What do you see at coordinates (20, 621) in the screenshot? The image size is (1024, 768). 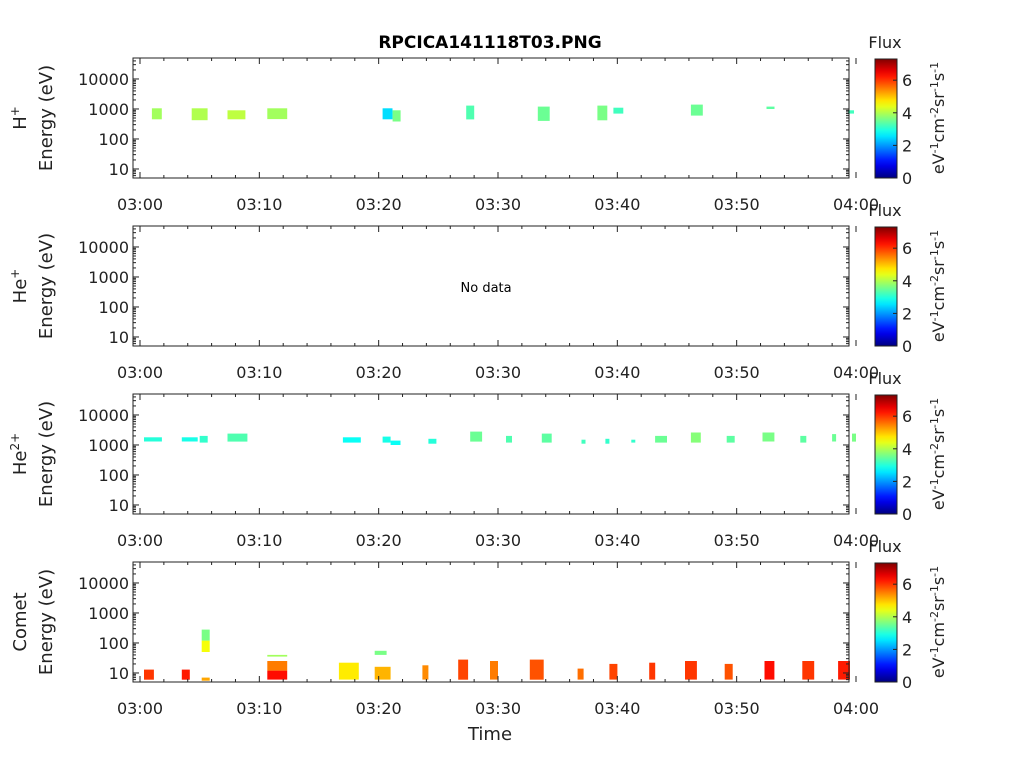 I see `y-axis-species: Comet` at bounding box center [20, 621].